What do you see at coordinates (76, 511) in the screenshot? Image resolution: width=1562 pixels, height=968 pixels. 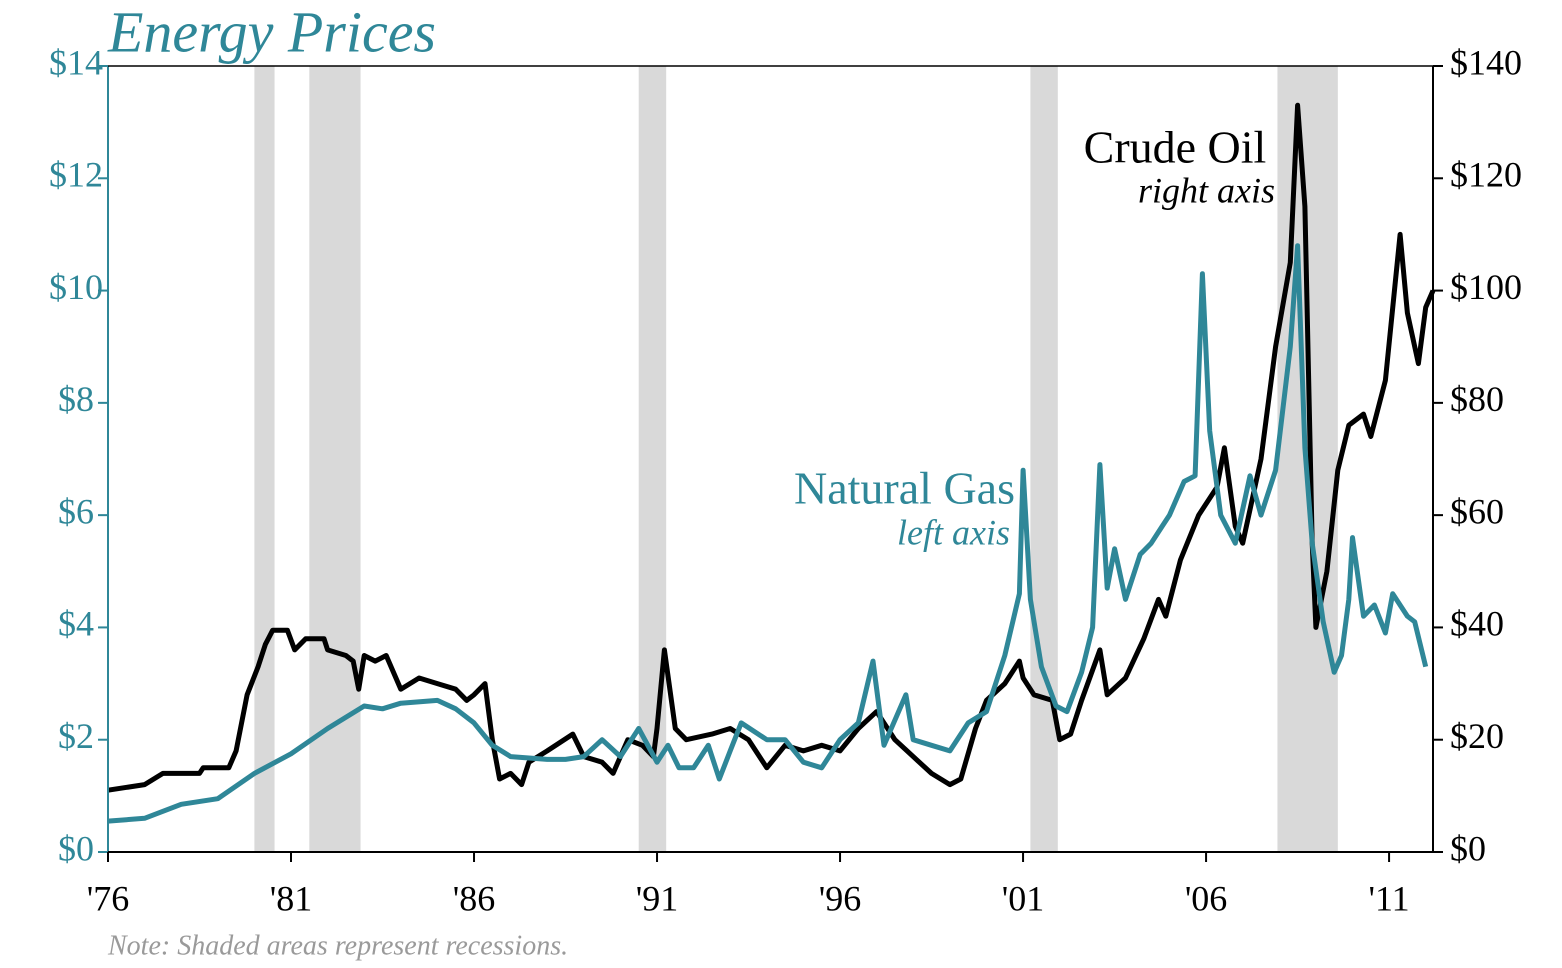 I see `y-tick-label: $6` at bounding box center [76, 511].